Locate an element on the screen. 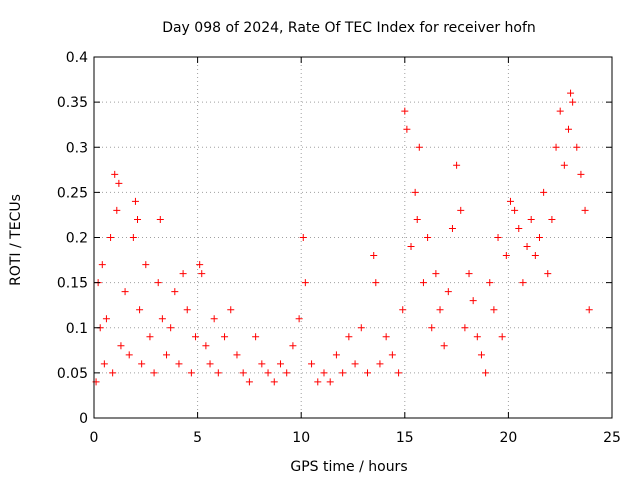  y-tick-label: 0.4 is located at coordinates (77, 58).